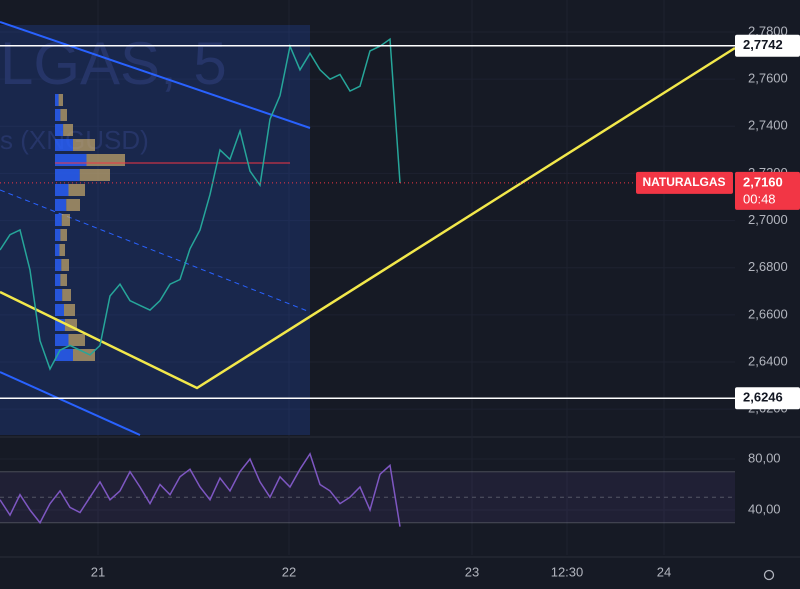 The height and width of the screenshot is (589, 800). What do you see at coordinates (763, 397) in the screenshot?
I see `price-level-label: 2,6246` at bounding box center [763, 397].